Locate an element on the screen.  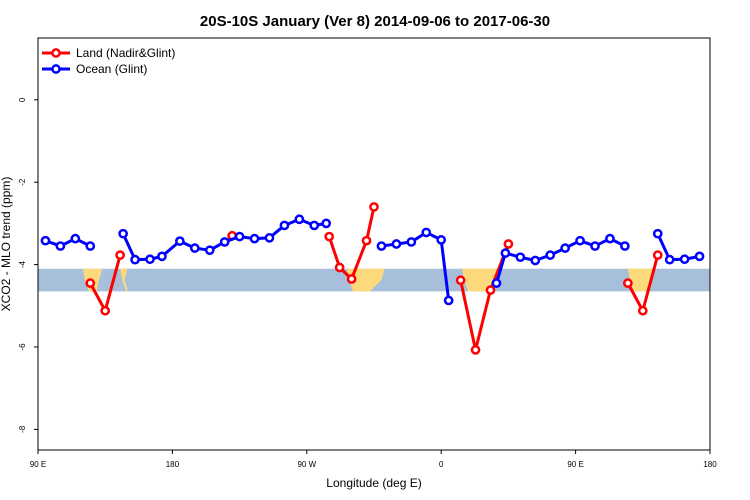
y-tick-label: 0 is located at coordinates (22, 99).